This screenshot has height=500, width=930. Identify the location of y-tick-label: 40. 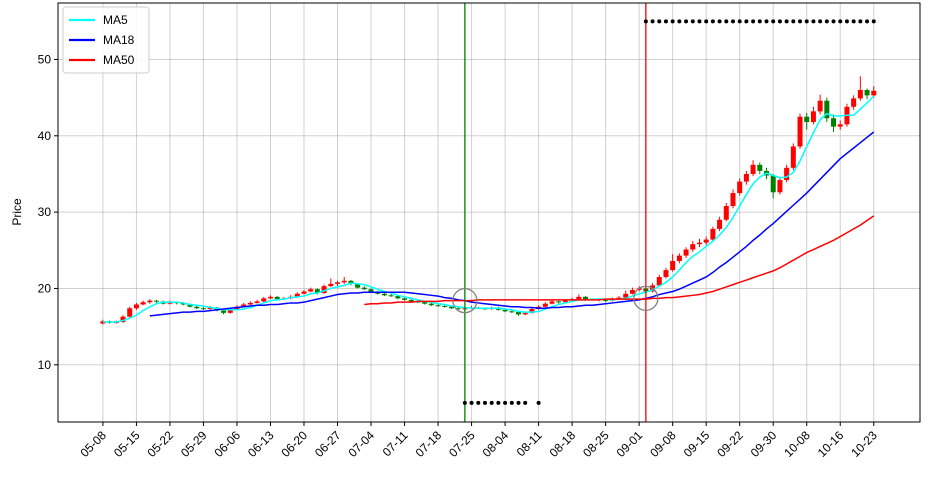
(45, 136).